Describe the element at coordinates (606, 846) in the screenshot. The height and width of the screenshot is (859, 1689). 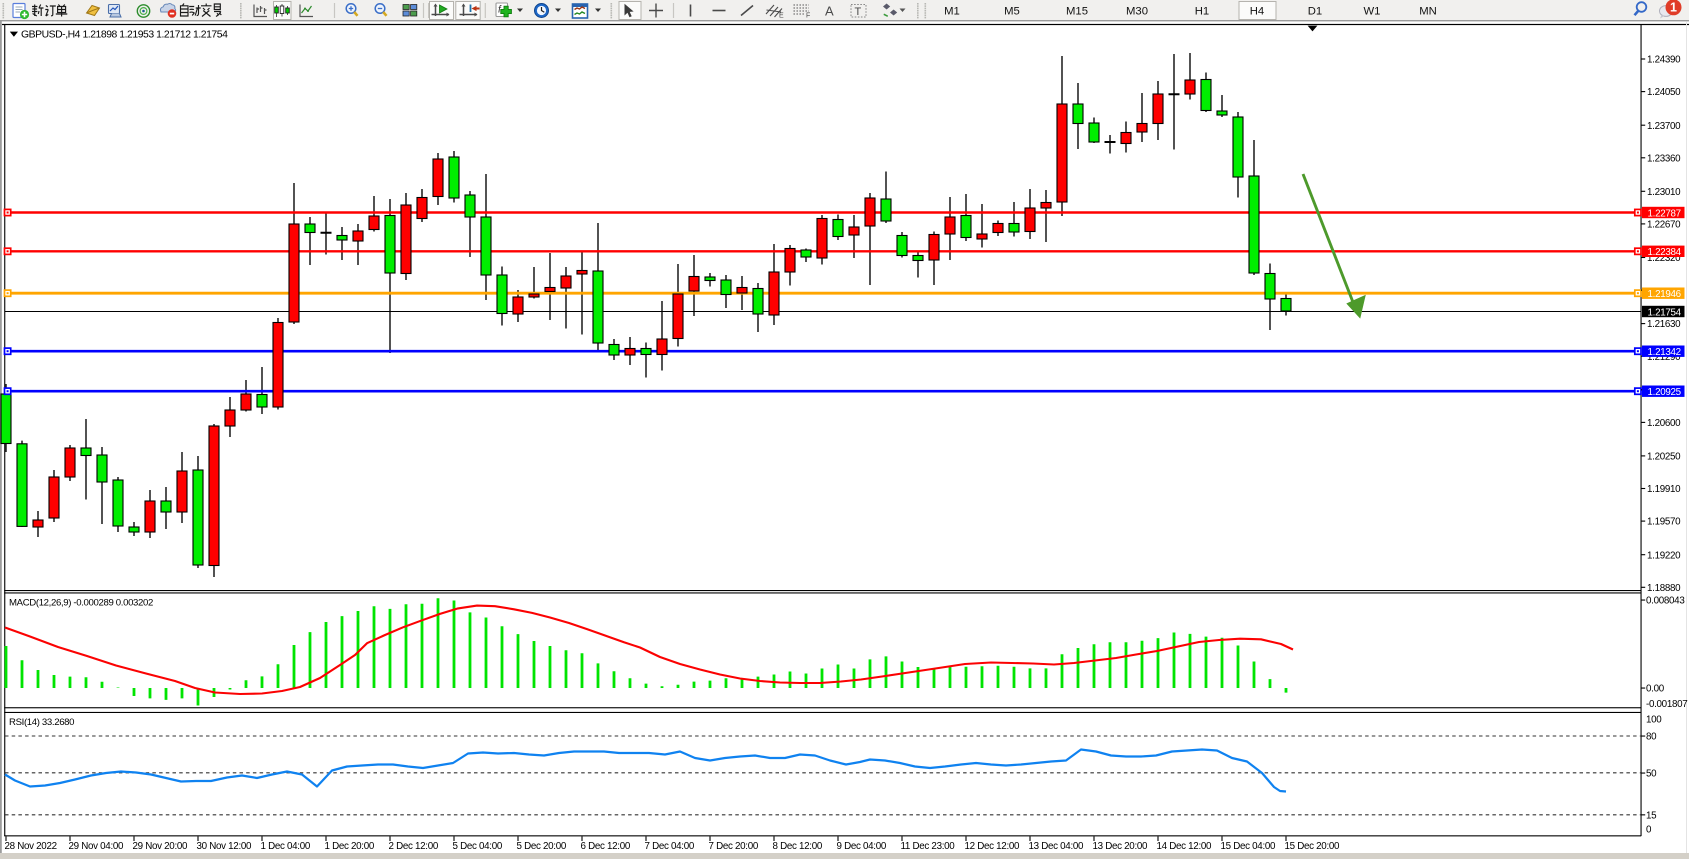
I see `svg-text: 6 Dec 12:00` at that location.